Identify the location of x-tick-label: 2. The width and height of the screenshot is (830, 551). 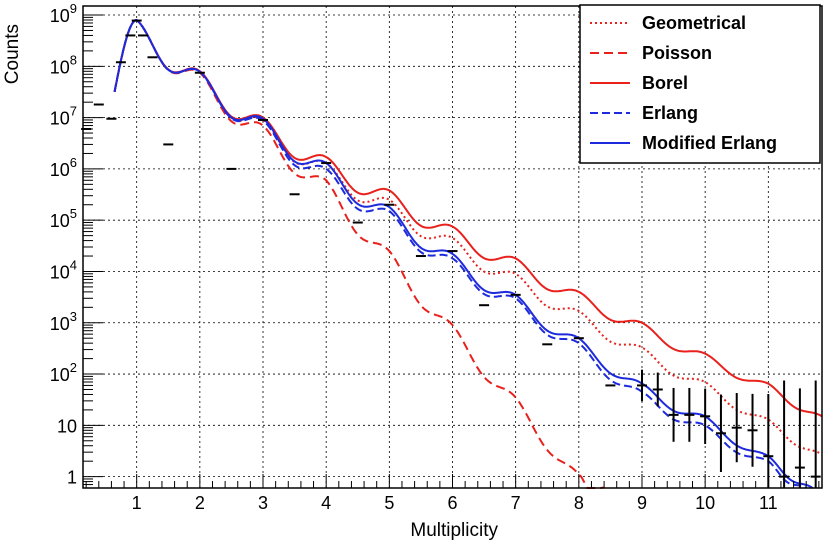
(200, 503).